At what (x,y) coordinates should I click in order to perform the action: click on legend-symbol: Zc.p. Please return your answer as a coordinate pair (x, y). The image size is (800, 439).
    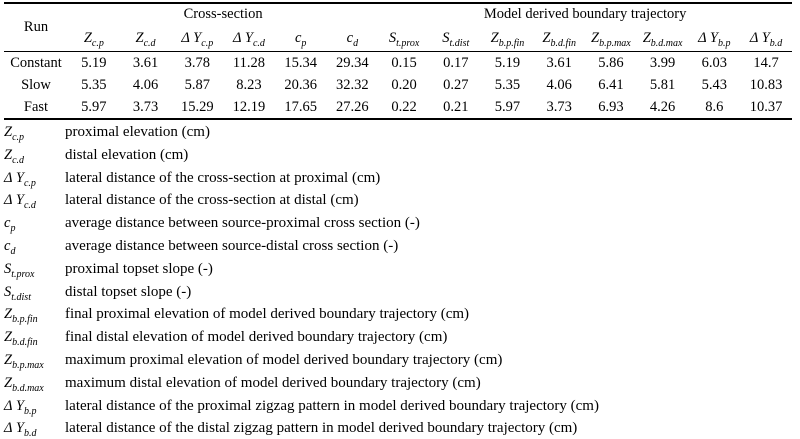
    Looking at the image, I should click on (34, 132).